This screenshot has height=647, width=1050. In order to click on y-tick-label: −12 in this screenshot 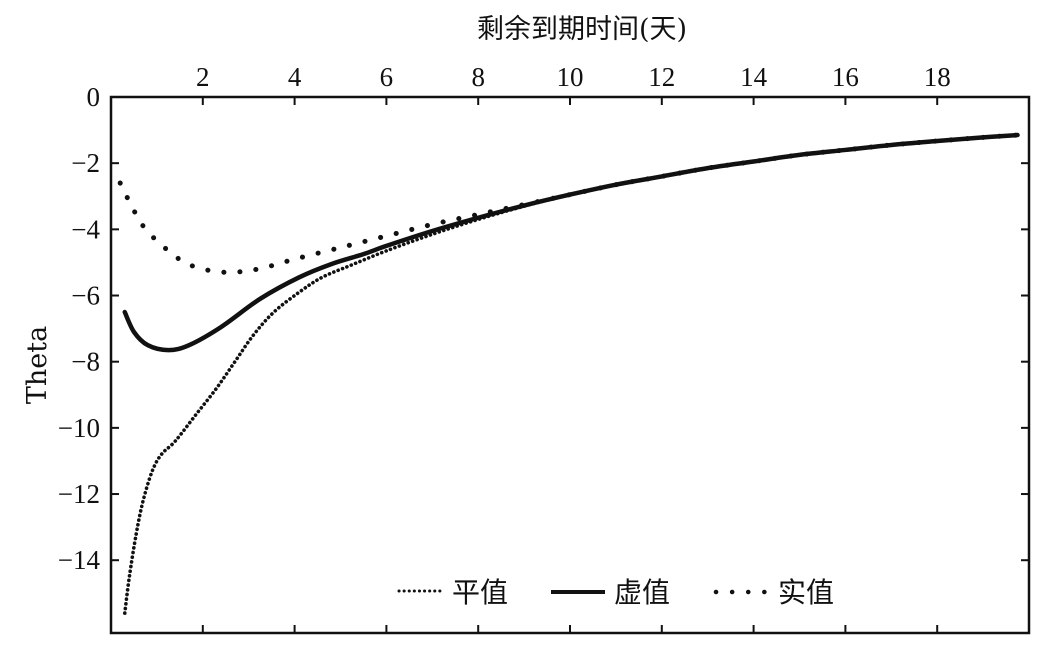, I will do `click(79, 494)`.